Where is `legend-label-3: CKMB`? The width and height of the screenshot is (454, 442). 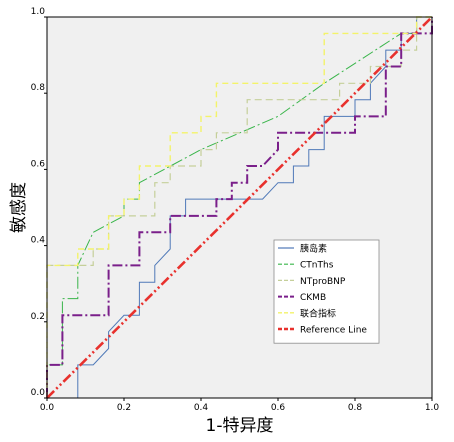 legend-label-3: CKMB is located at coordinates (313, 298).